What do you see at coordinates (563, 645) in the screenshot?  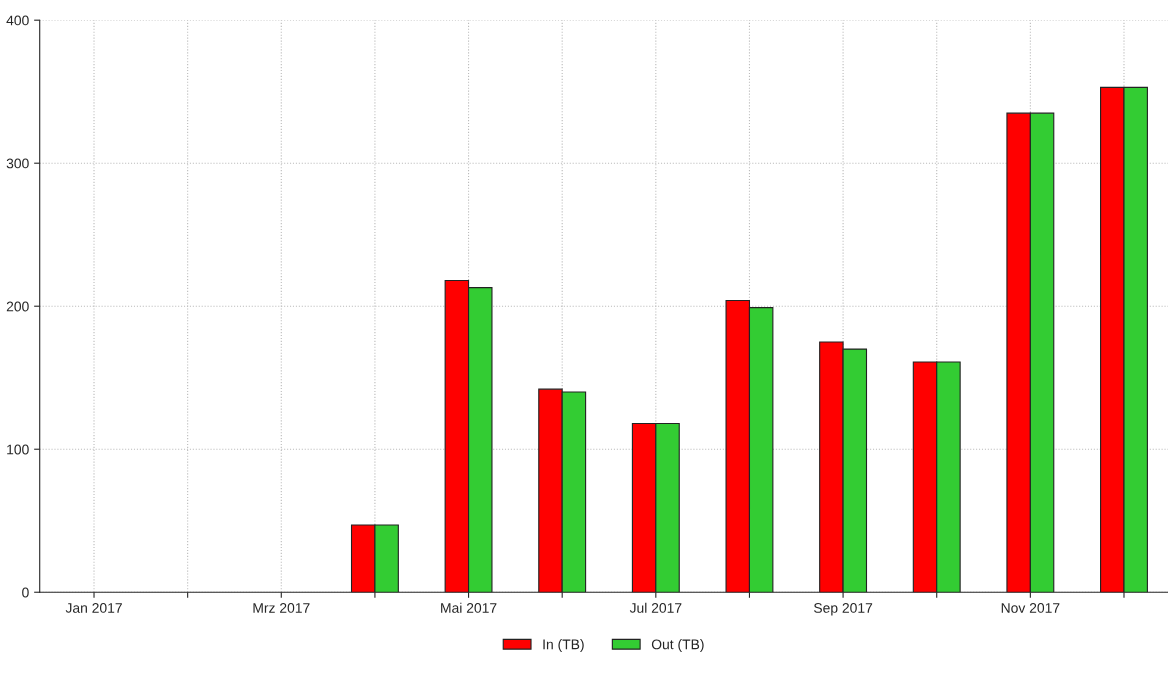 I see `legend-label: In (TB)` at bounding box center [563, 645].